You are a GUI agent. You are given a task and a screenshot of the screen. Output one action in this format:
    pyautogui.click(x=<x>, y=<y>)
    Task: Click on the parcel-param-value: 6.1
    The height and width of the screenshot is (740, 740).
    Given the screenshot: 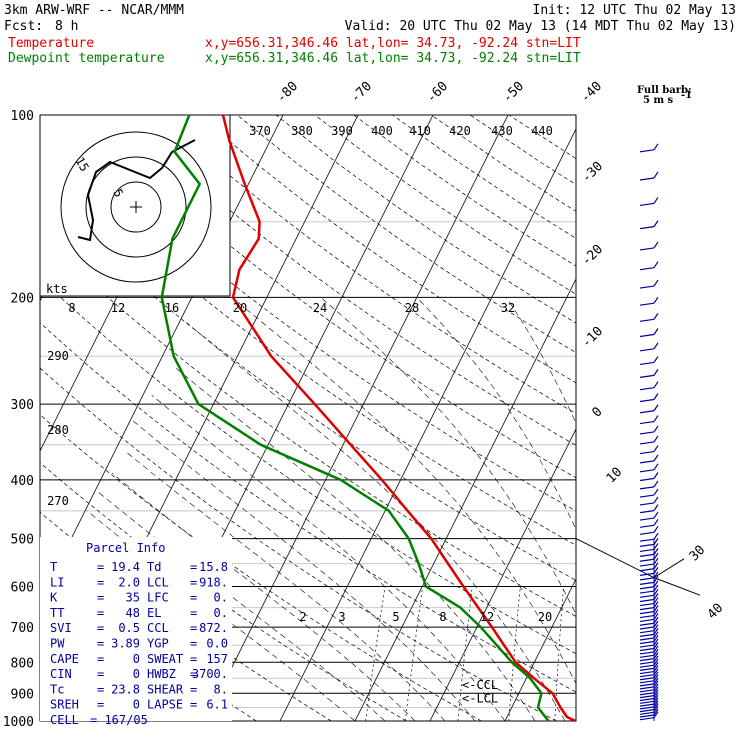 What is the action you would take?
    pyautogui.click(x=217, y=705)
    